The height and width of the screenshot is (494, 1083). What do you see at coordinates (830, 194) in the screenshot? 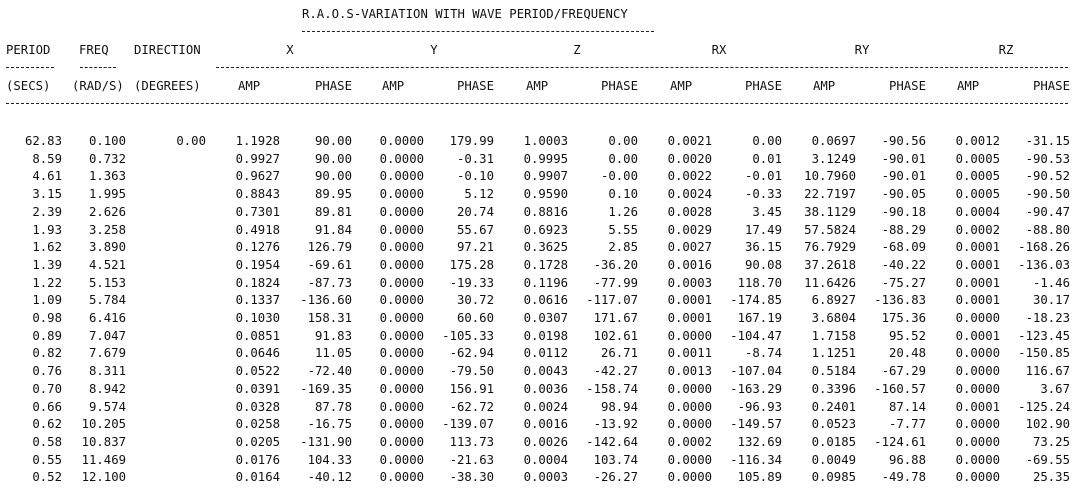
I see `cell-amp-ry: 22.7197` at bounding box center [830, 194].